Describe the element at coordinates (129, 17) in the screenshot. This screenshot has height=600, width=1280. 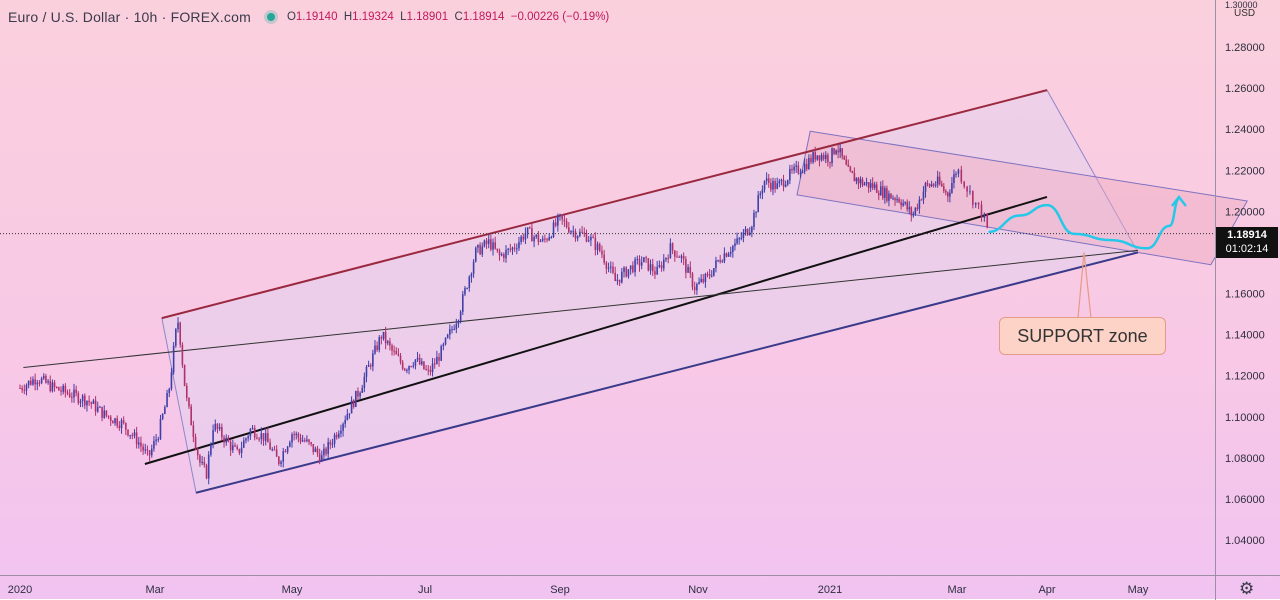
I see `symbol-title: Euro / U.S. Dollar · 10h · FOREX.com` at that location.